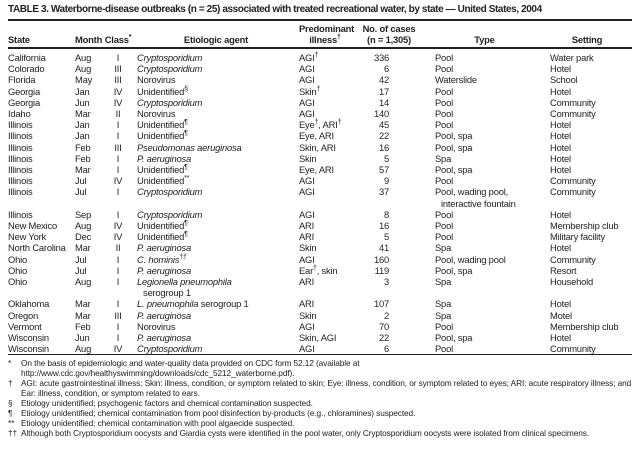 This screenshot has width=640, height=450. Describe the element at coordinates (82, 125) in the screenshot. I see `cell-month: Jan` at that location.